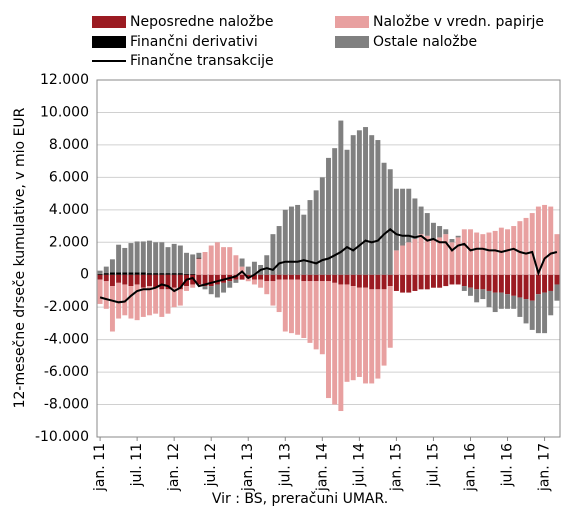 The height and width of the screenshot is (507, 562). Describe the element at coordinates (64, 80) in the screenshot. I see `y-tick-label: 12.000` at that location.